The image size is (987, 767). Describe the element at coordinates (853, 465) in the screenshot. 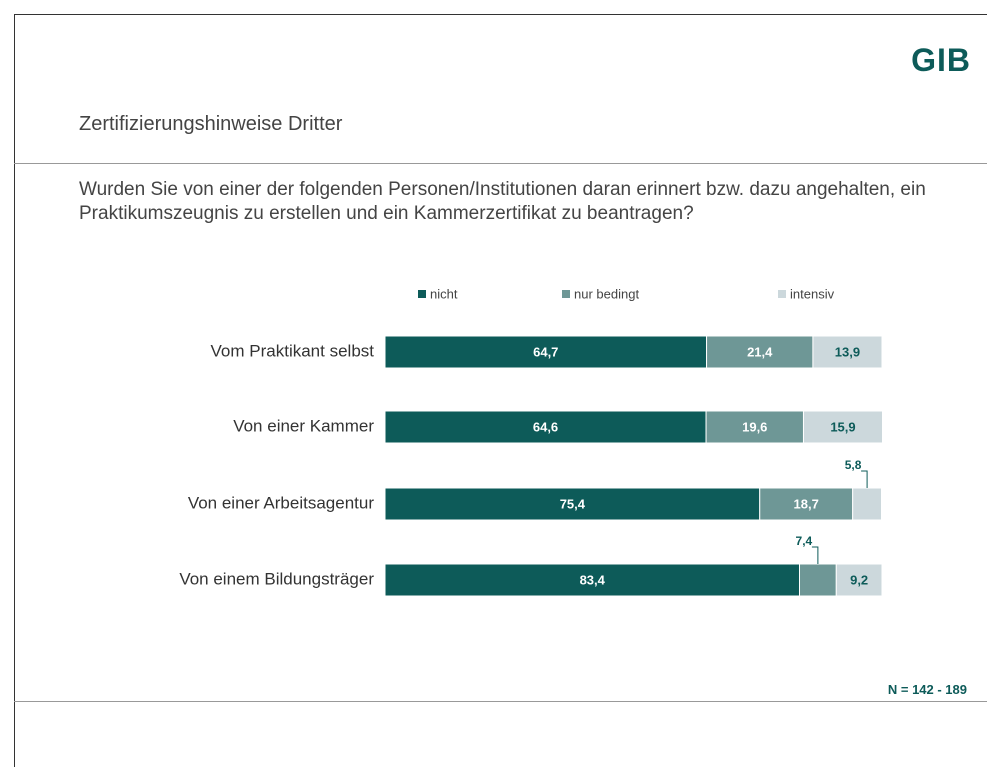

I see `value-label: 5,8` at that location.